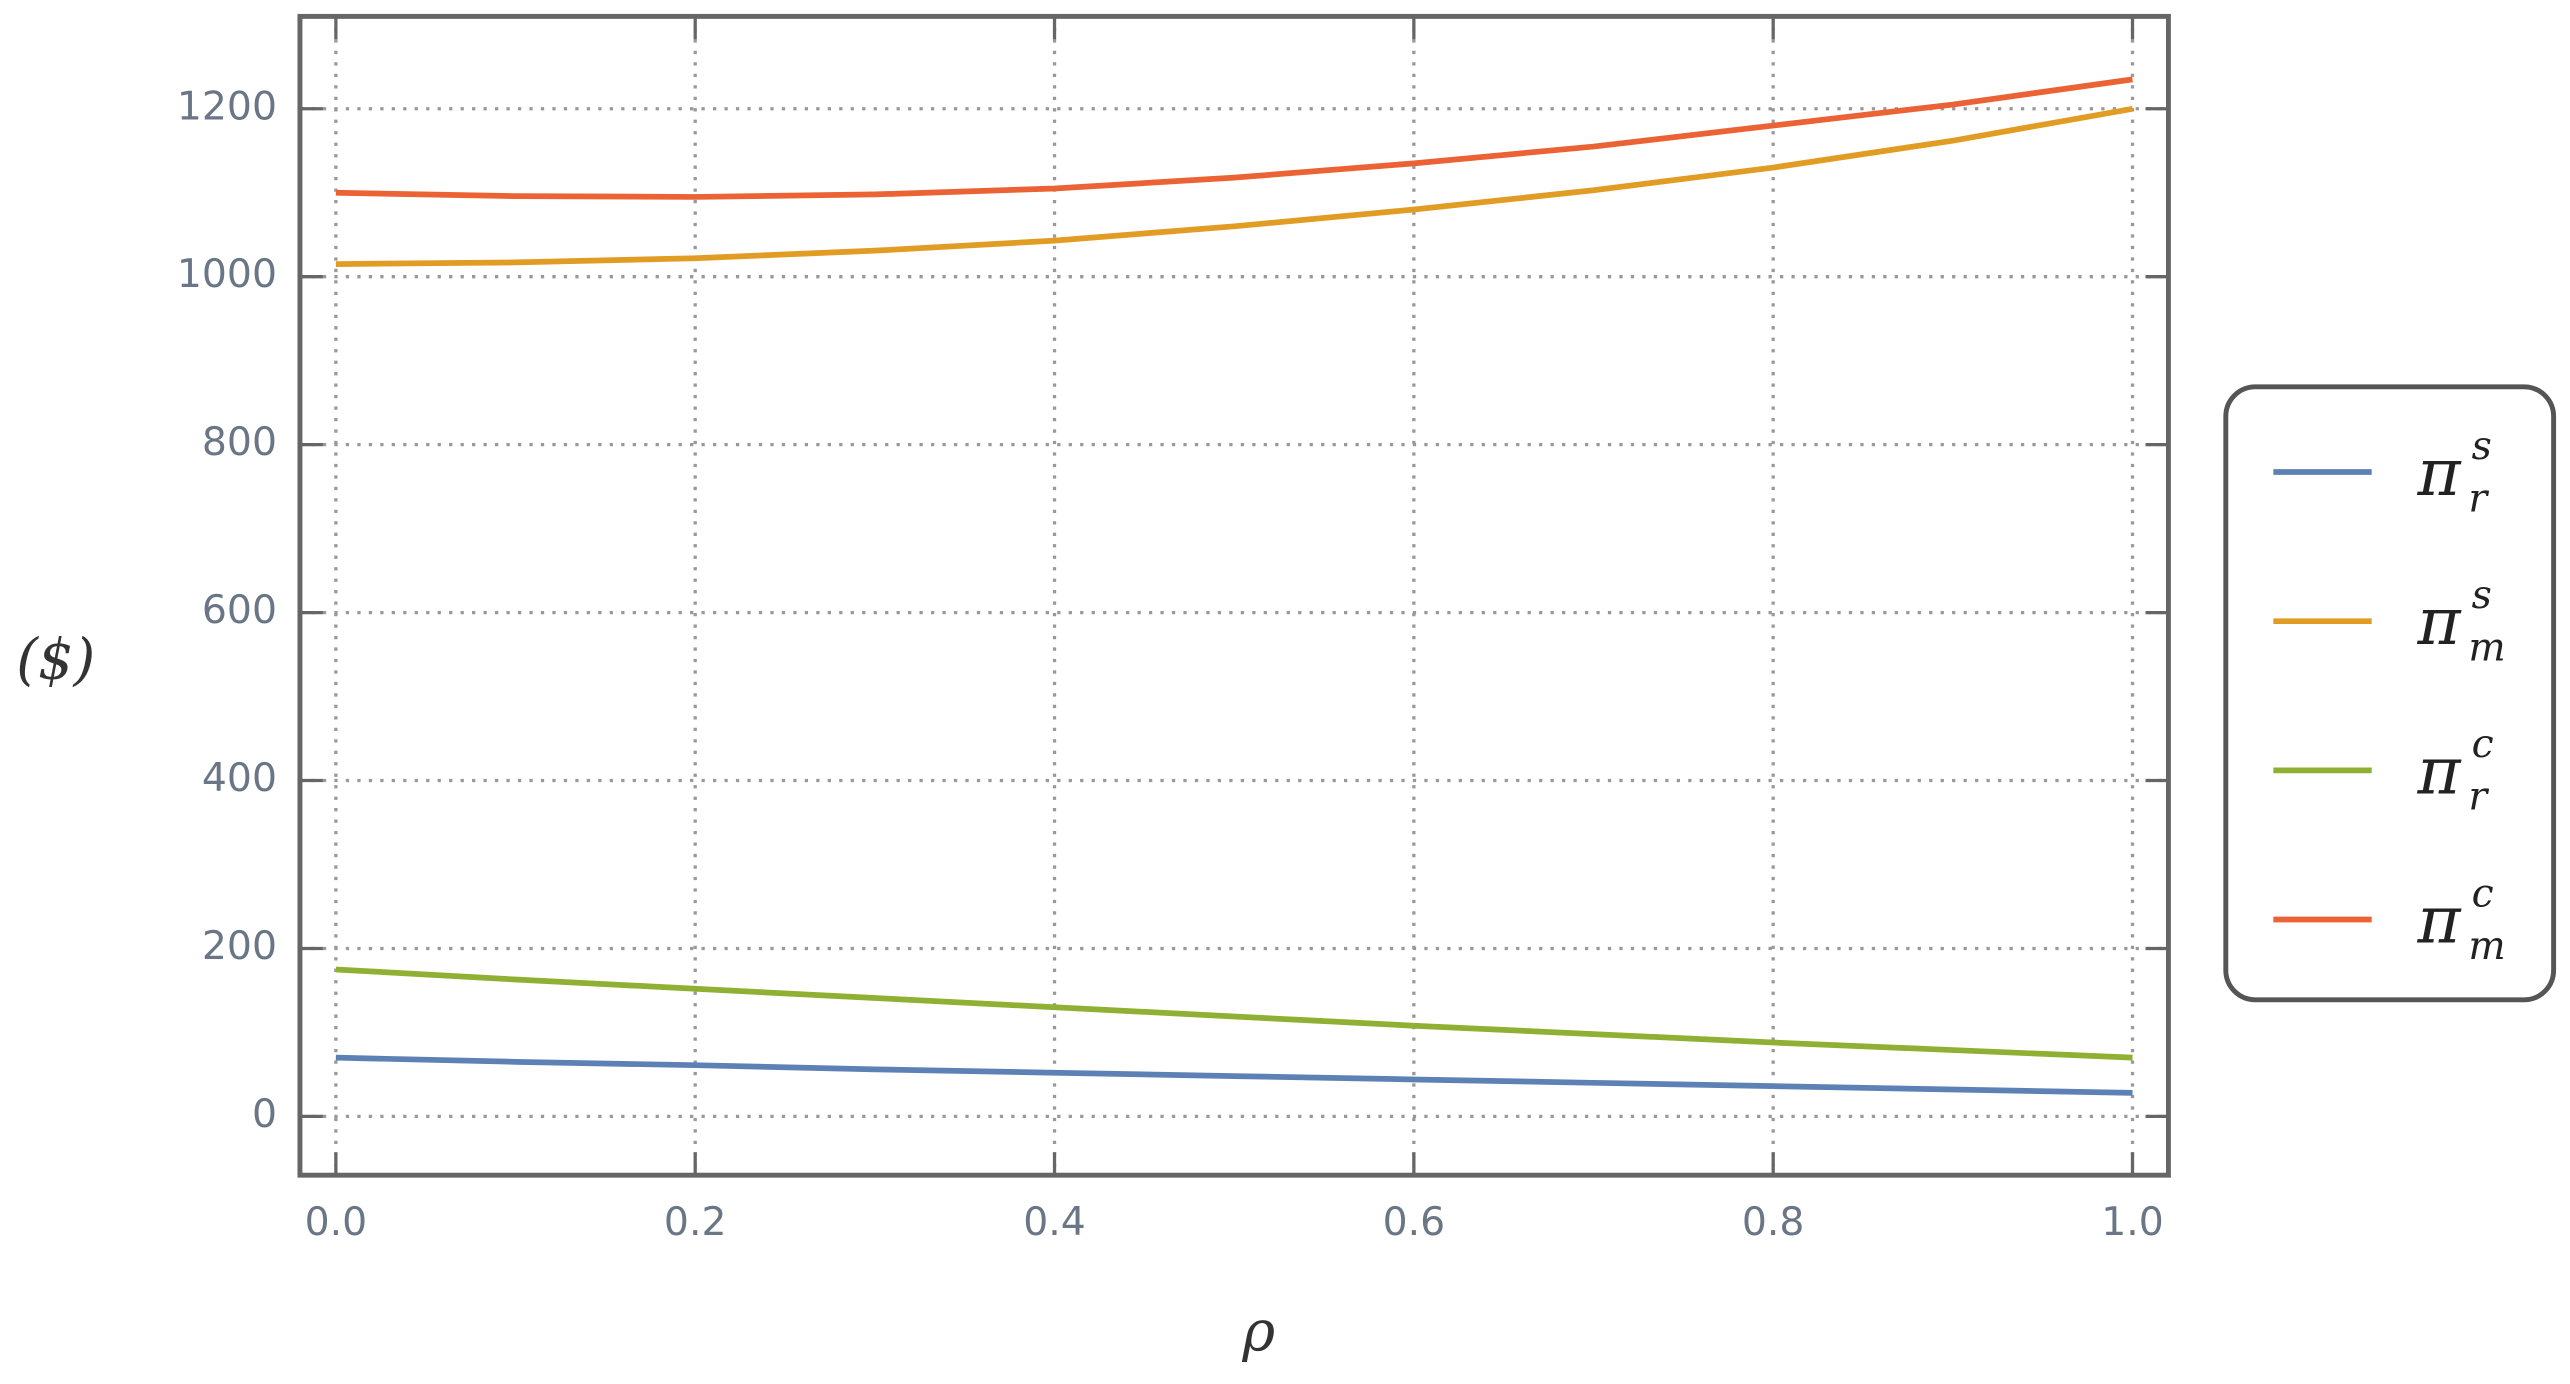 This screenshot has width=2570, height=1384. Describe the element at coordinates (239, 442) in the screenshot. I see `y-tick-label: 800` at that location.